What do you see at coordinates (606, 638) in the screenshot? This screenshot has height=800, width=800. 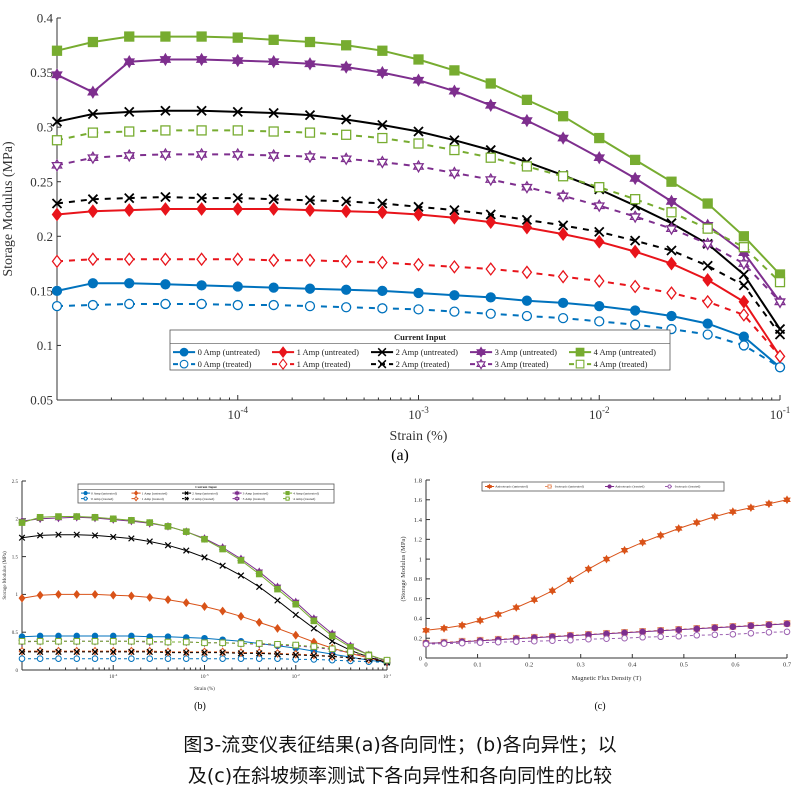 I see `series-isotropic-treated-` at bounding box center [606, 638].